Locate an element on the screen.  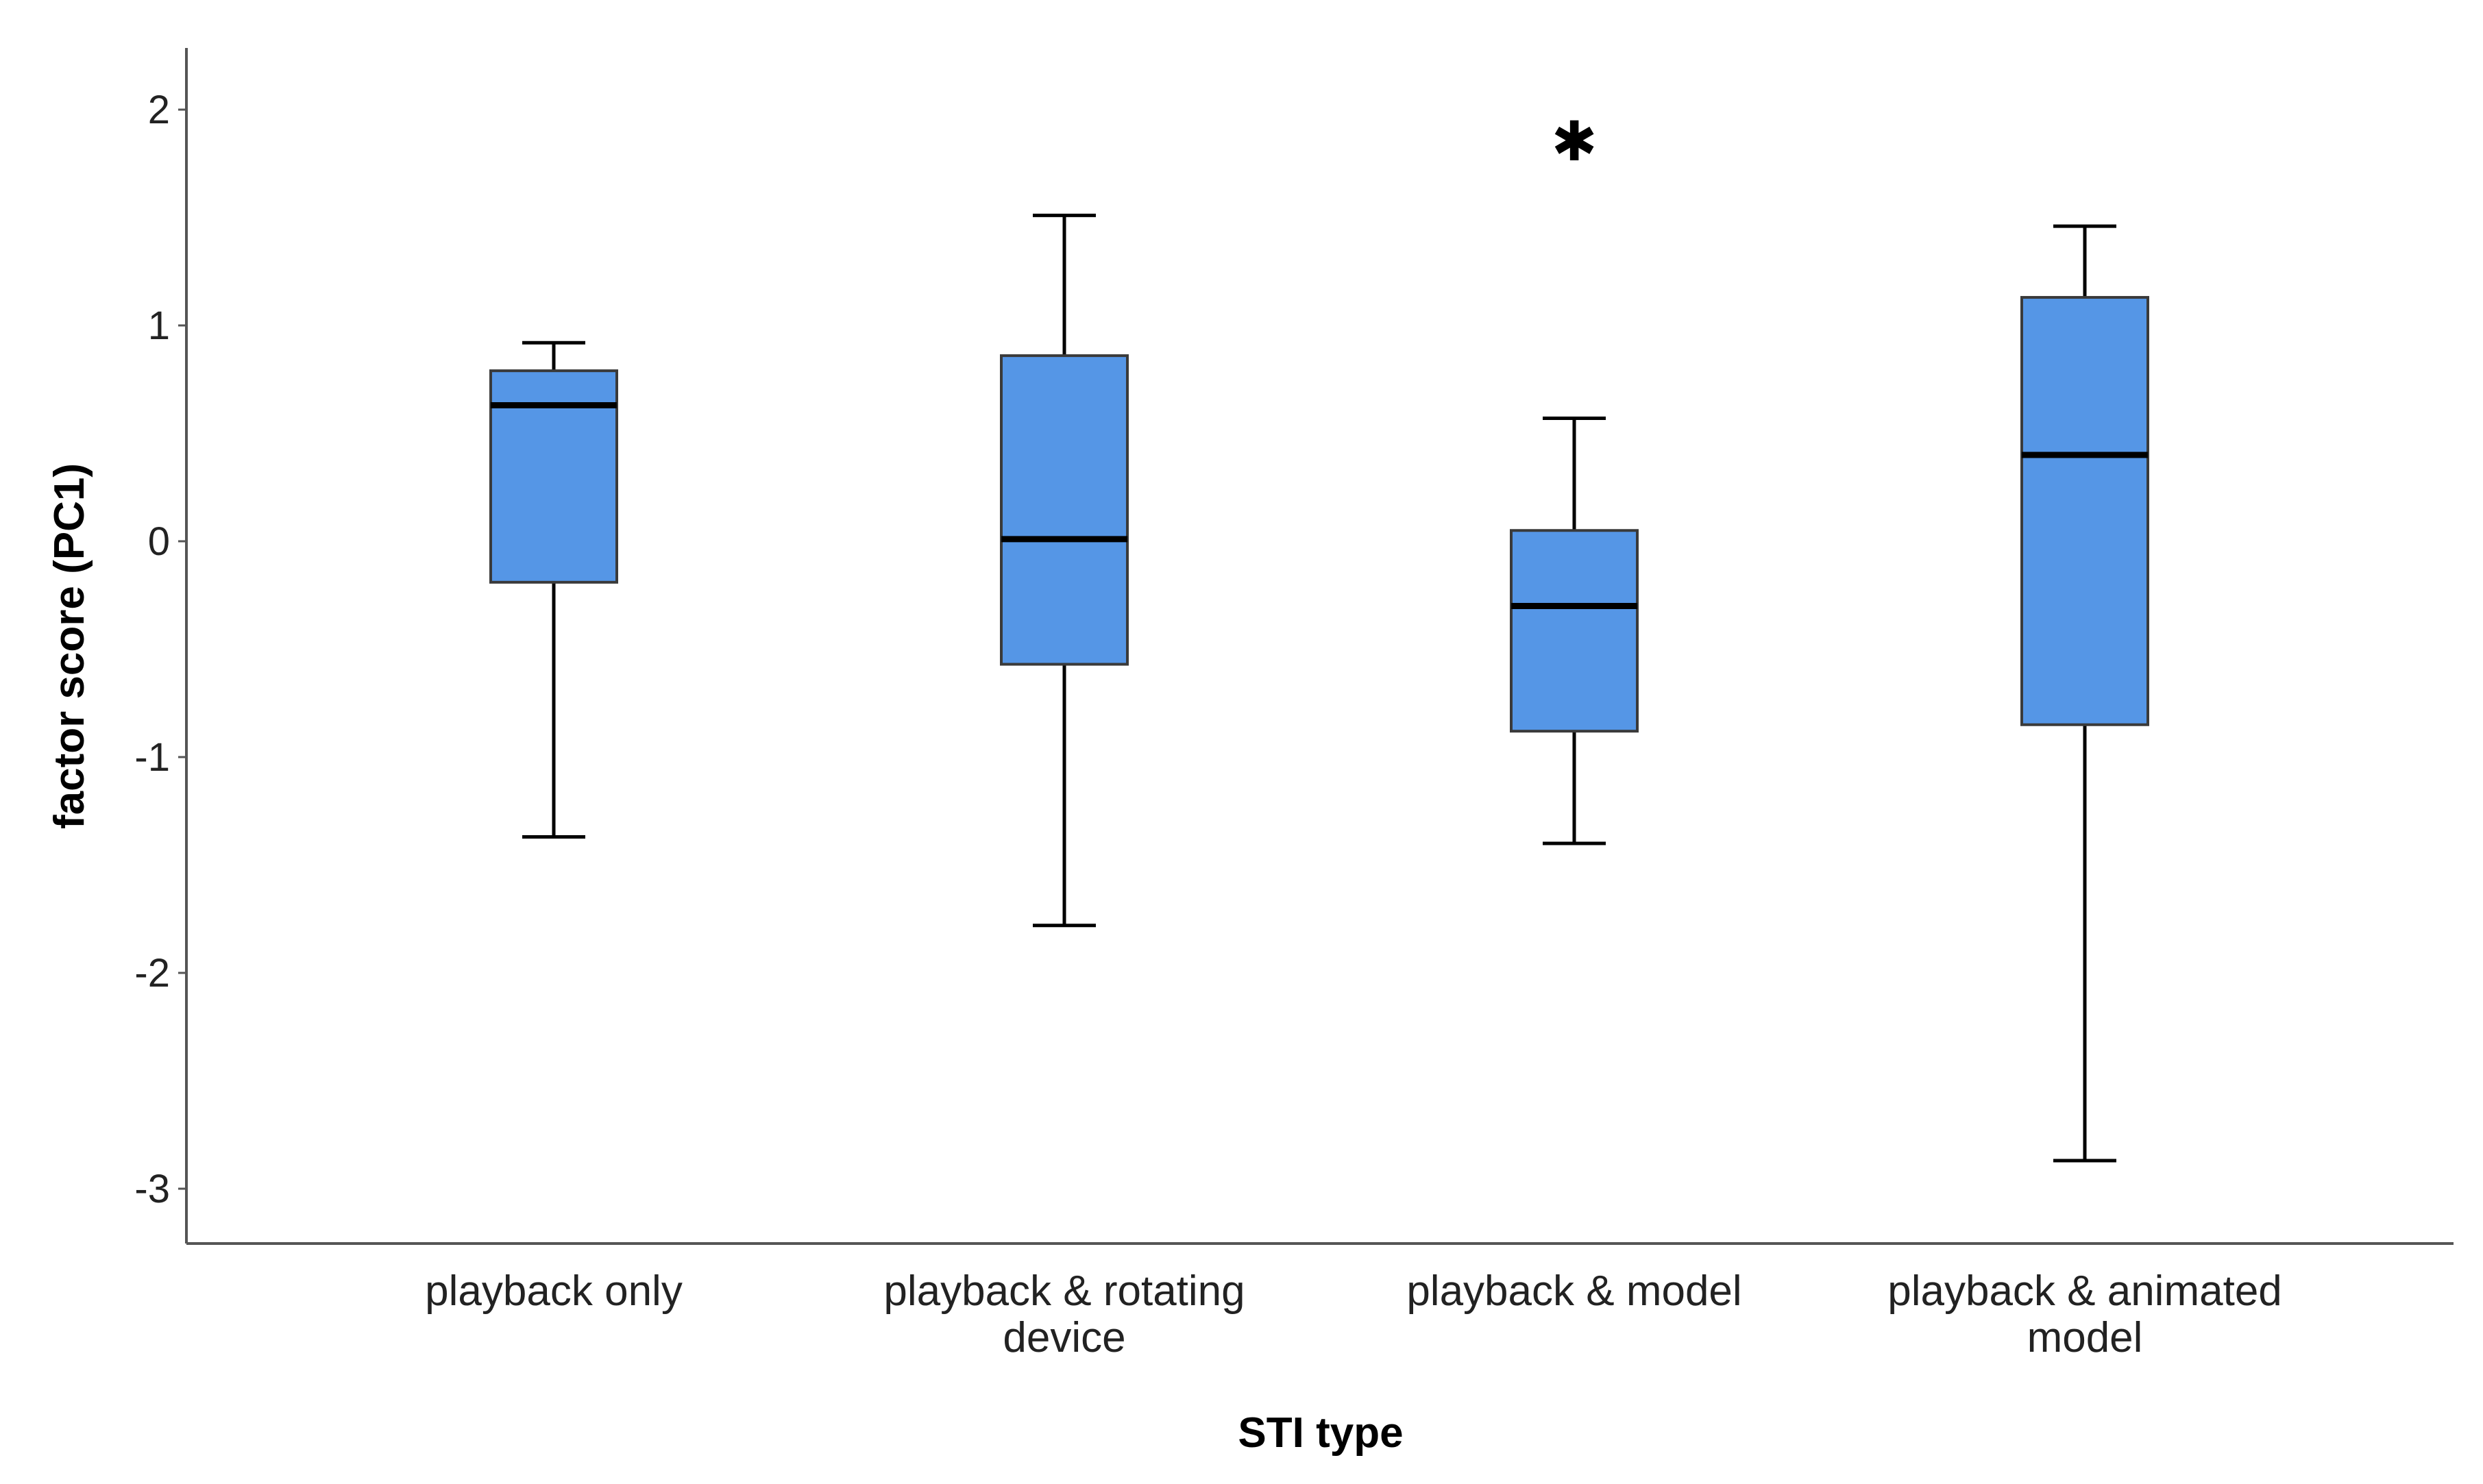
y-tick-label: 1 is located at coordinates (159, 326).